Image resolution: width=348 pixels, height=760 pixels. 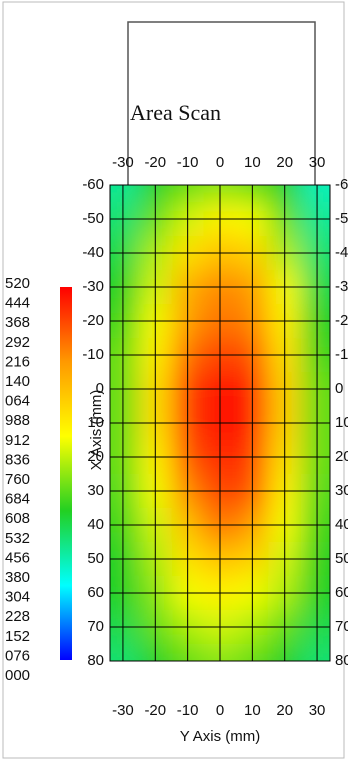 What do you see at coordinates (17, 322) in the screenshot?
I see `colorbar-label: 368` at bounding box center [17, 322].